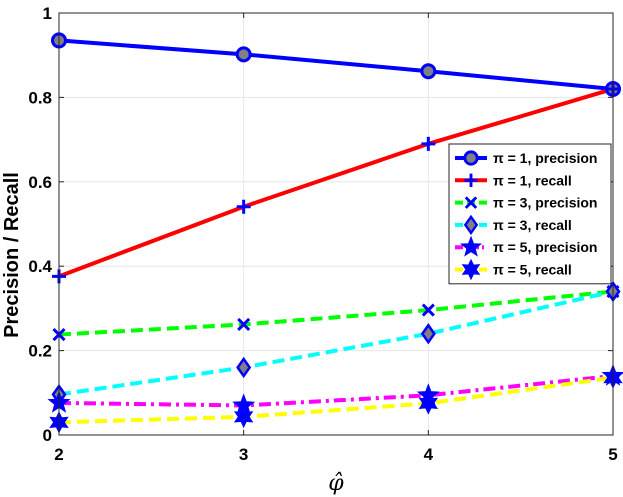 The image size is (623, 497). I want to click on x-tick-label-3: 5, so click(612, 454).